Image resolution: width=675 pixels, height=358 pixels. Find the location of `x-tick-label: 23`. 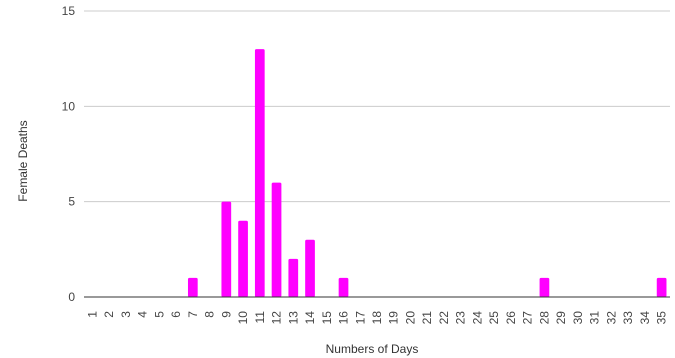

x-tick-label: 23 is located at coordinates (461, 318).